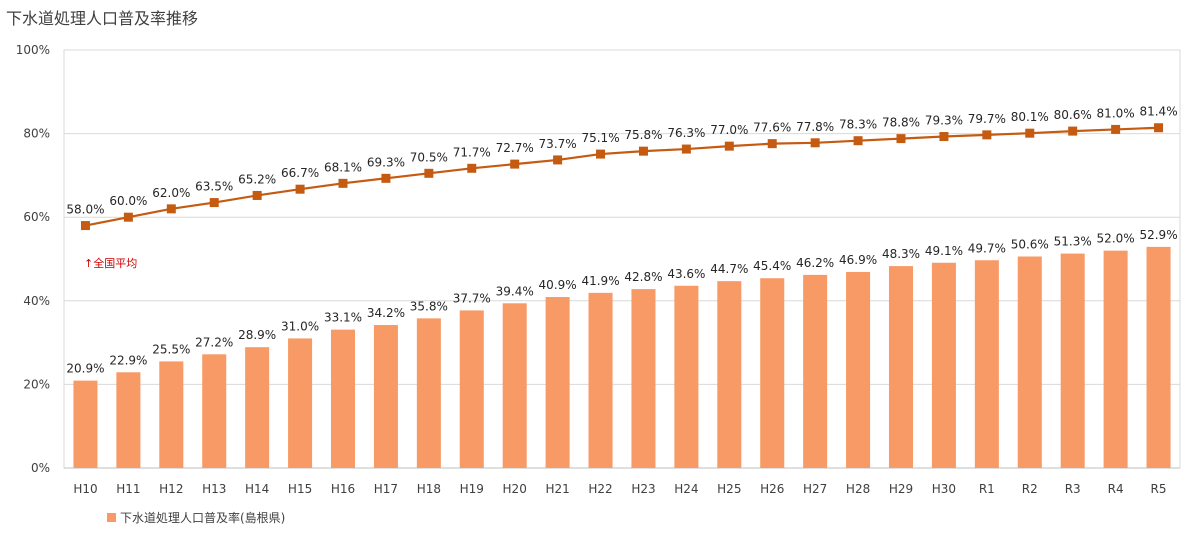 The height and width of the screenshot is (534, 1193). Describe the element at coordinates (1158, 112) in the screenshot. I see `line-data-label: 81.4%` at that location.